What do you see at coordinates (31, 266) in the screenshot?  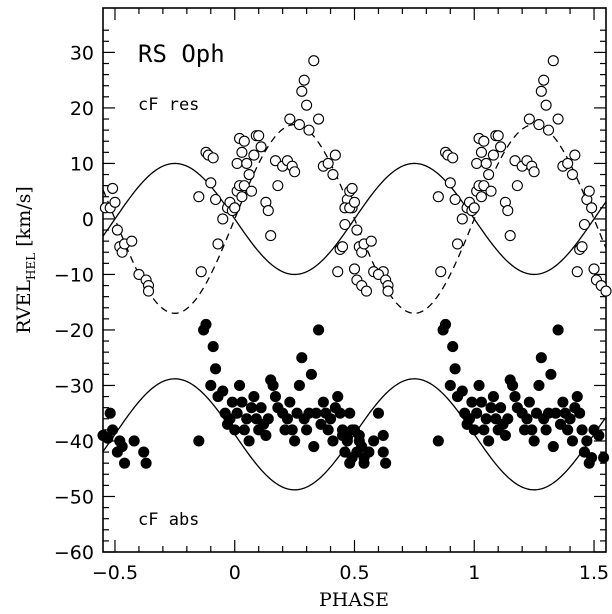 I see `y-axis-label-sub: HEL` at bounding box center [31, 266].